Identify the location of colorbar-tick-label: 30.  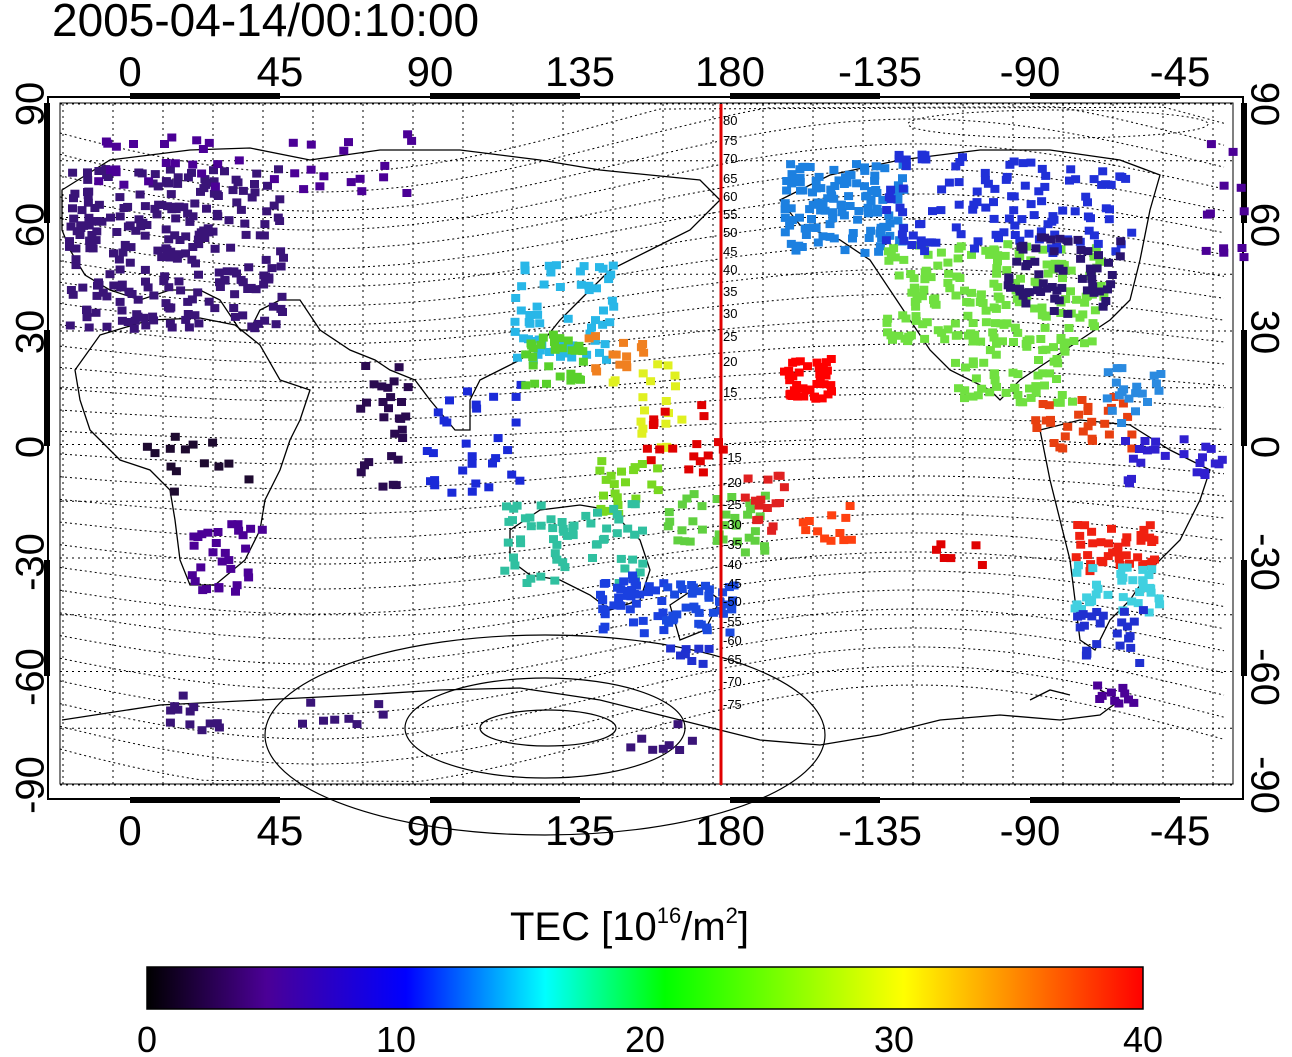
(894, 1038).